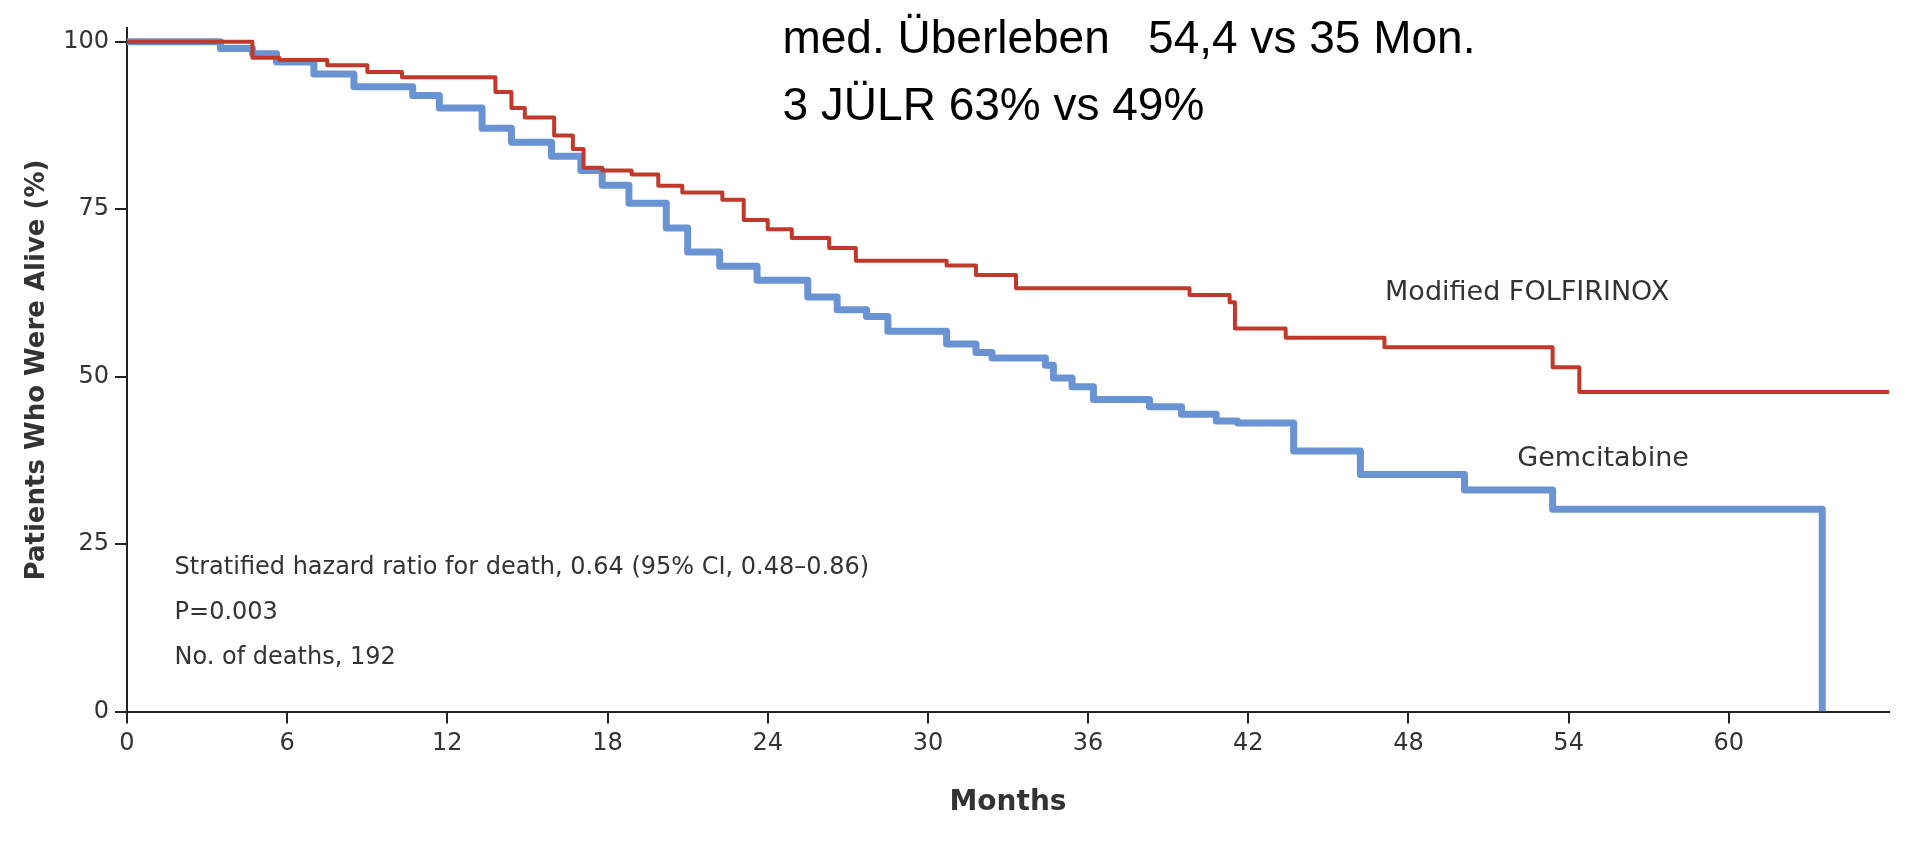 The height and width of the screenshot is (842, 1911). I want to click on y-tick-label: 50, so click(94, 374).